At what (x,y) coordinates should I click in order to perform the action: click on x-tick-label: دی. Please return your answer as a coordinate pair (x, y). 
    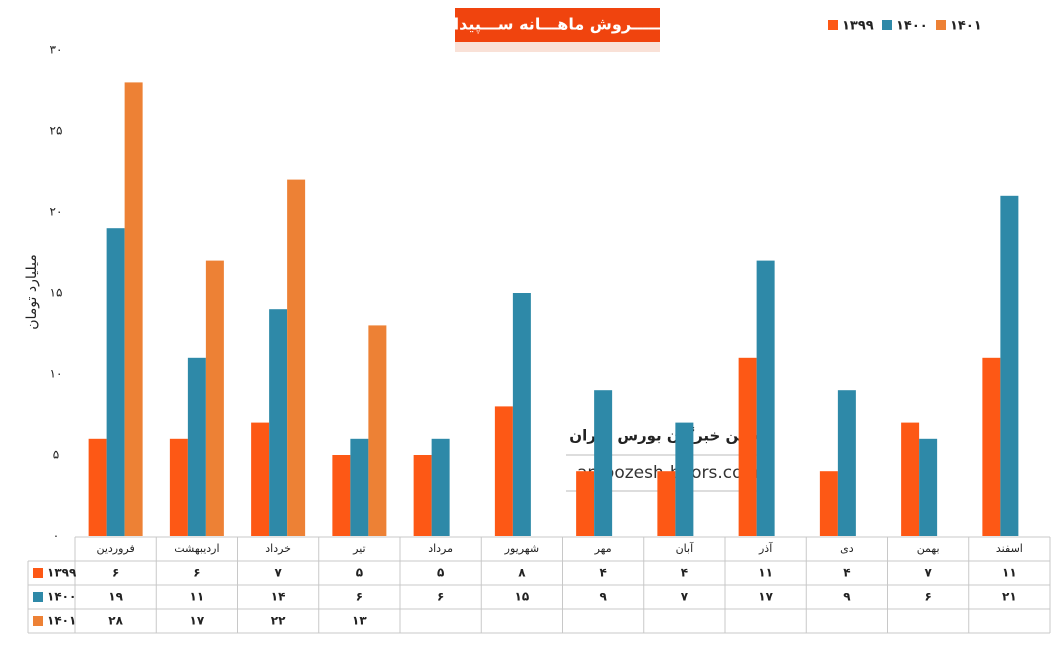
    Looking at the image, I should click on (847, 548).